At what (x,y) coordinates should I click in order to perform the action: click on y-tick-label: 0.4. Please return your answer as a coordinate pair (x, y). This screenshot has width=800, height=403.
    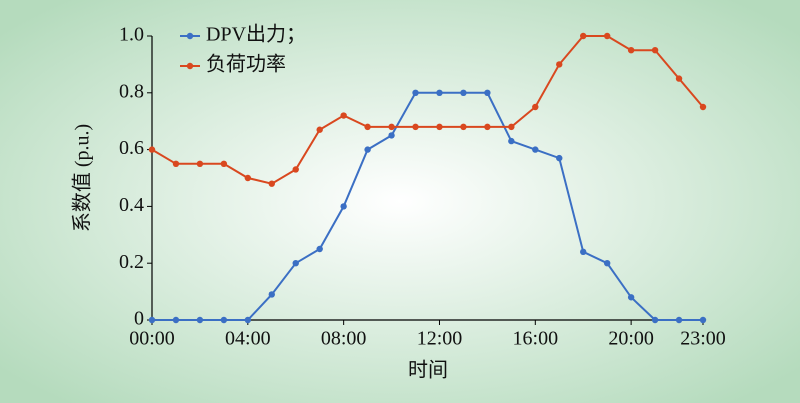
    Looking at the image, I should click on (131, 205).